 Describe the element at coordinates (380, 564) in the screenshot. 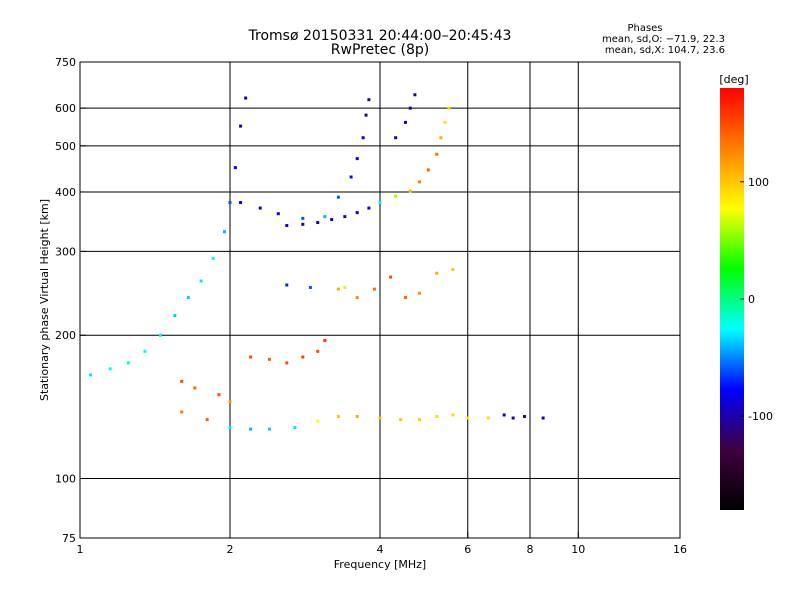

I see `x-axis-label: Frequency [MHz]` at that location.